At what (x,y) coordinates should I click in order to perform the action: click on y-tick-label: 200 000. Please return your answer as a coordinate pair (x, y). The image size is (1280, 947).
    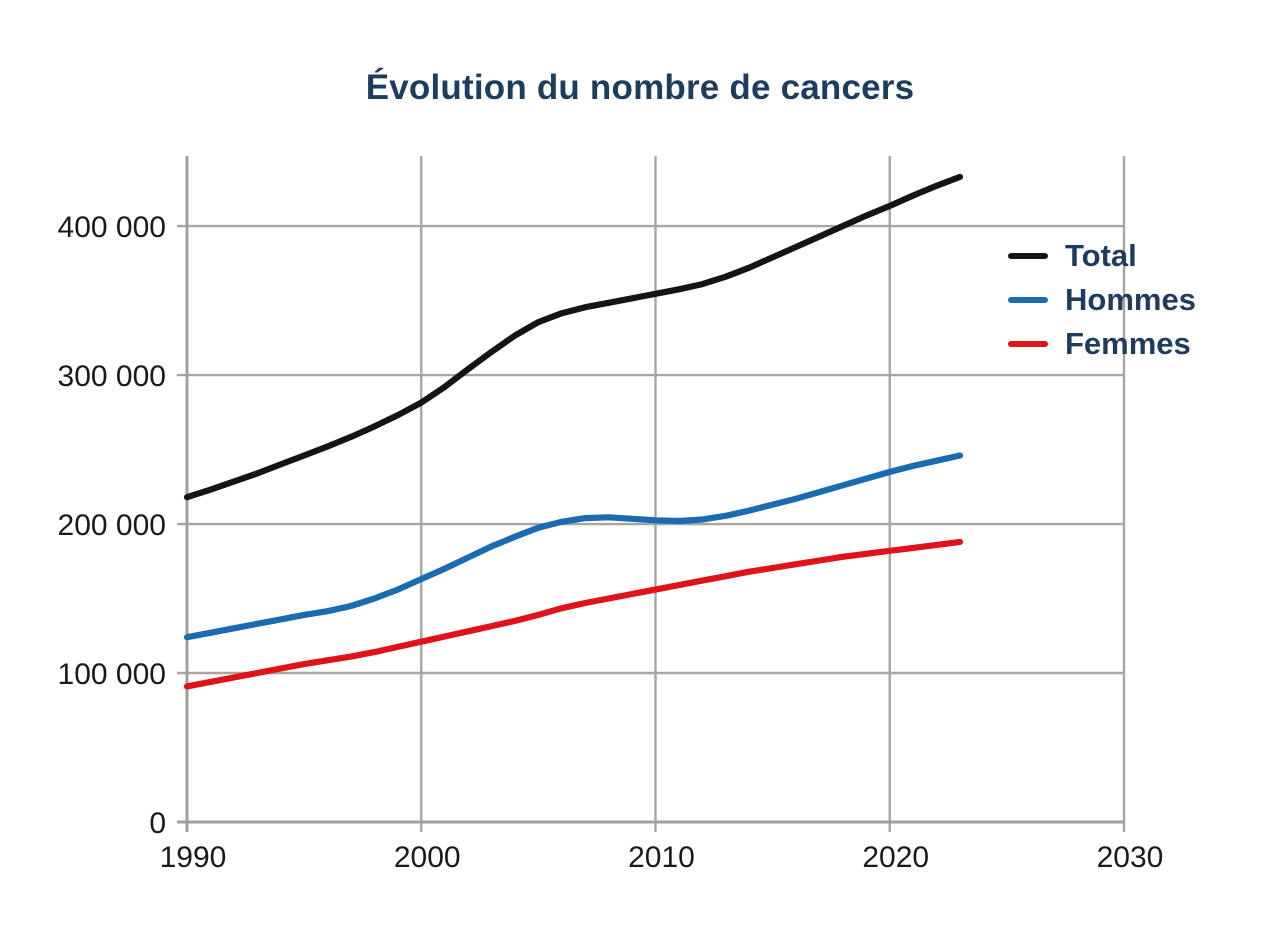
    Looking at the image, I should click on (112, 525).